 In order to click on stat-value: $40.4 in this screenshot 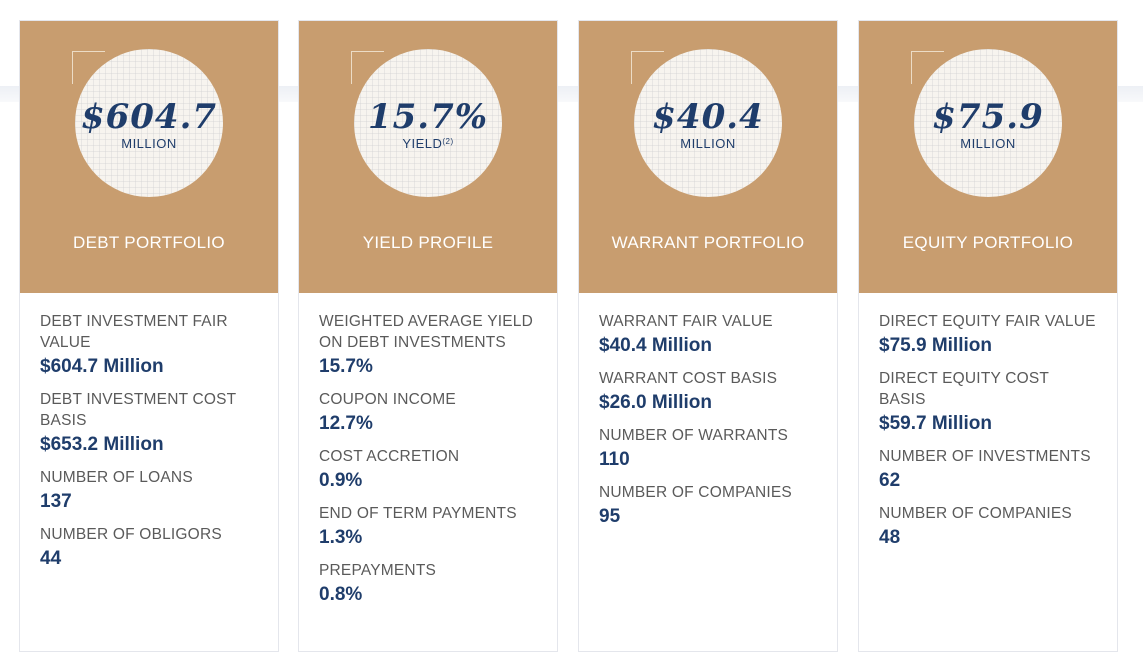, I will do `click(708, 117)`.